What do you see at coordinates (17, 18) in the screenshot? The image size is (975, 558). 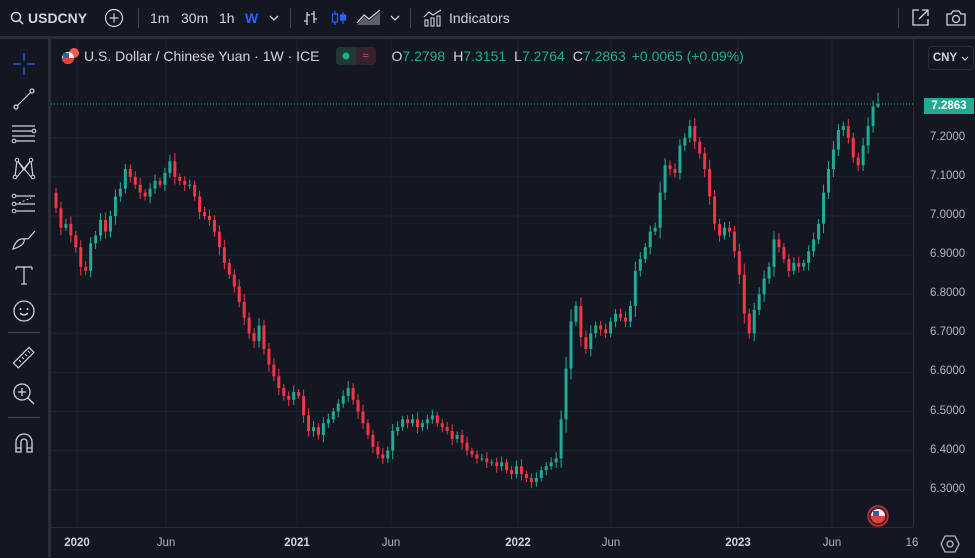 I see `search-icon` at bounding box center [17, 18].